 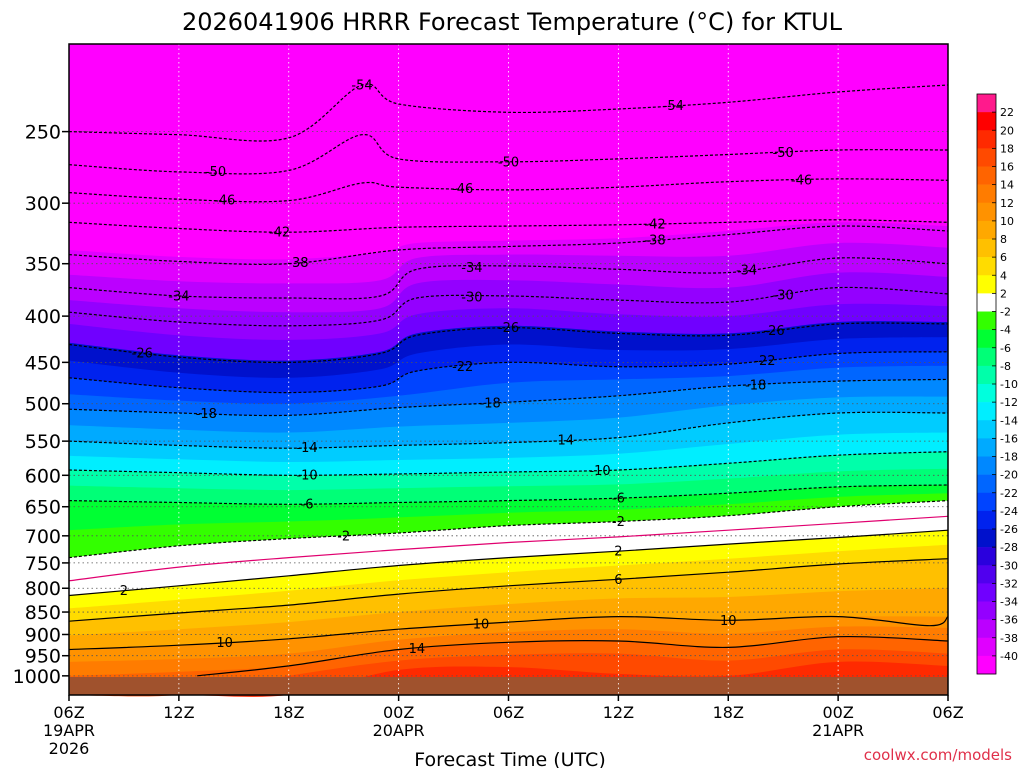 What do you see at coordinates (1009, 457) in the screenshot?
I see `colorbar-label: -18` at bounding box center [1009, 457].